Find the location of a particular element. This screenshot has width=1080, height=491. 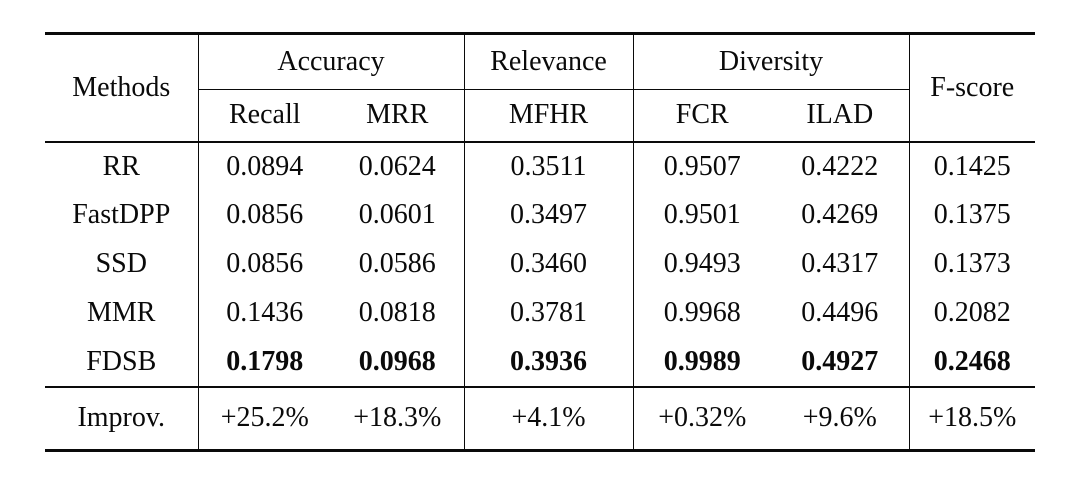

value-cell: 0.3497 is located at coordinates (549, 215).